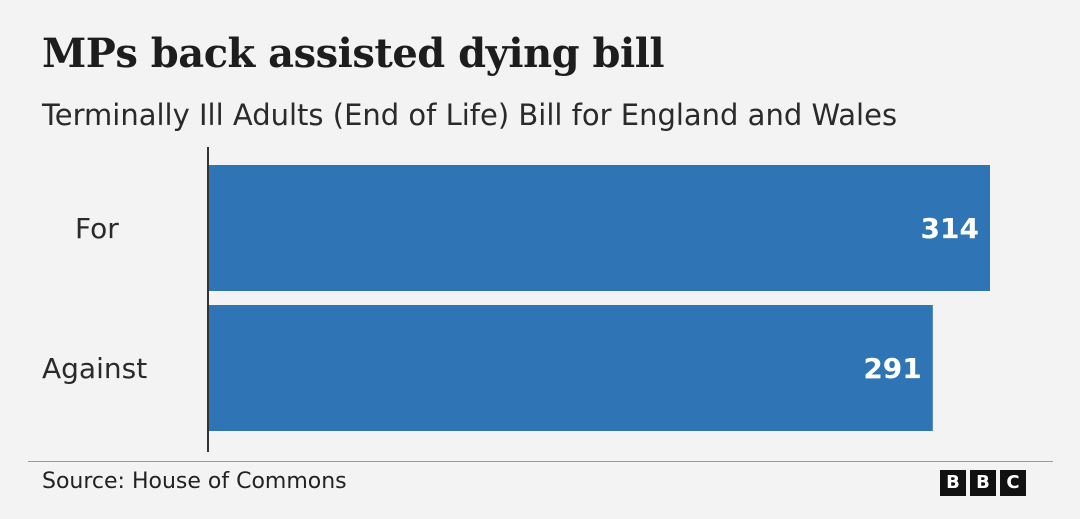 The height and width of the screenshot is (519, 1080). I want to click on logo-letter: C, so click(1013, 483).